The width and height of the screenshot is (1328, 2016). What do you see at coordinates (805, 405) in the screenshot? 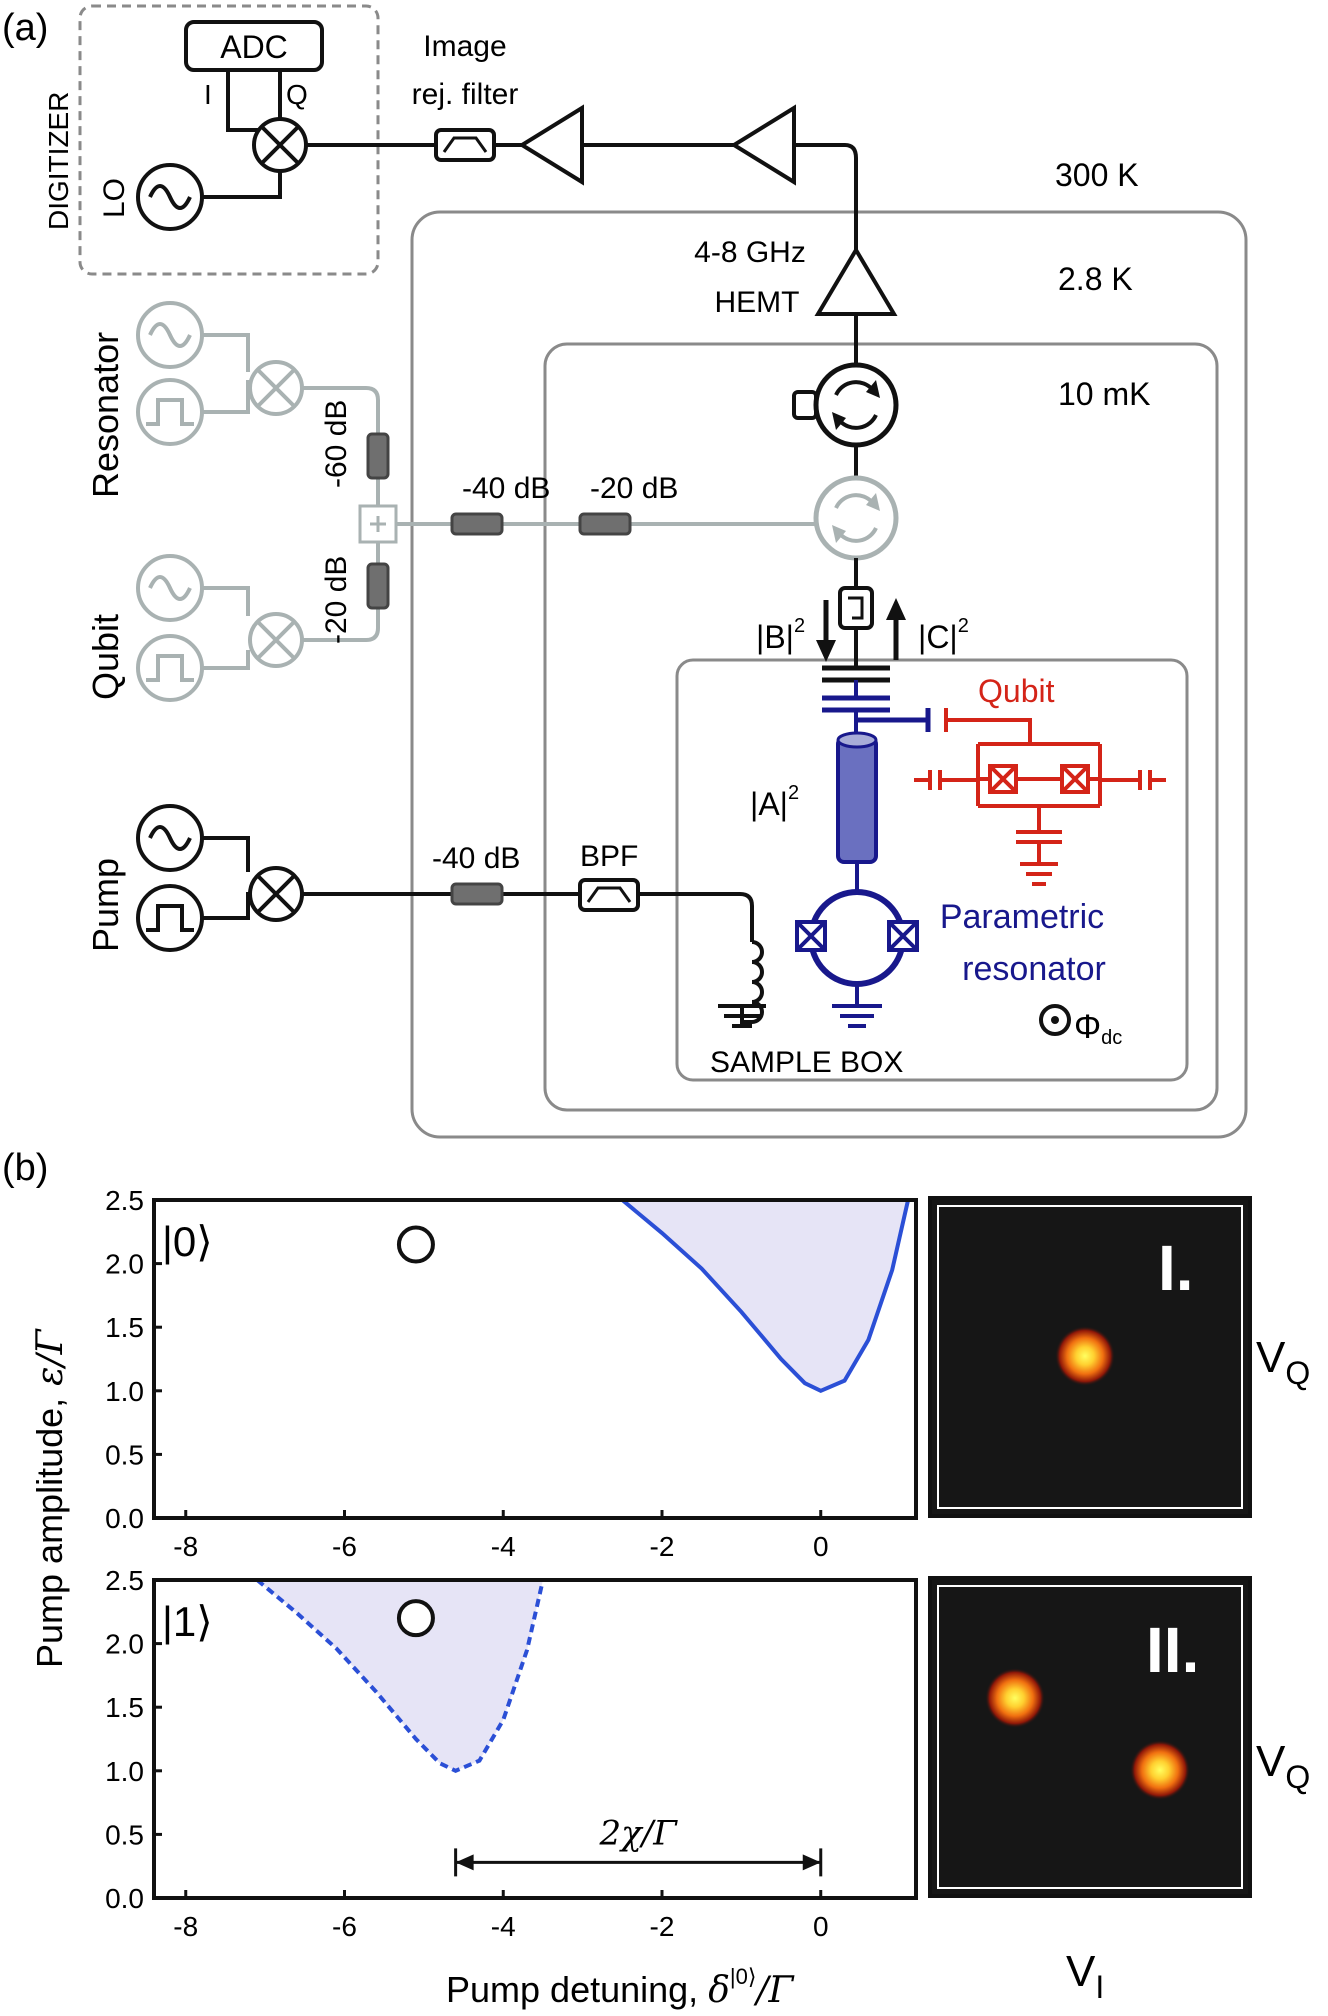
I see `isolator-termination` at bounding box center [805, 405].